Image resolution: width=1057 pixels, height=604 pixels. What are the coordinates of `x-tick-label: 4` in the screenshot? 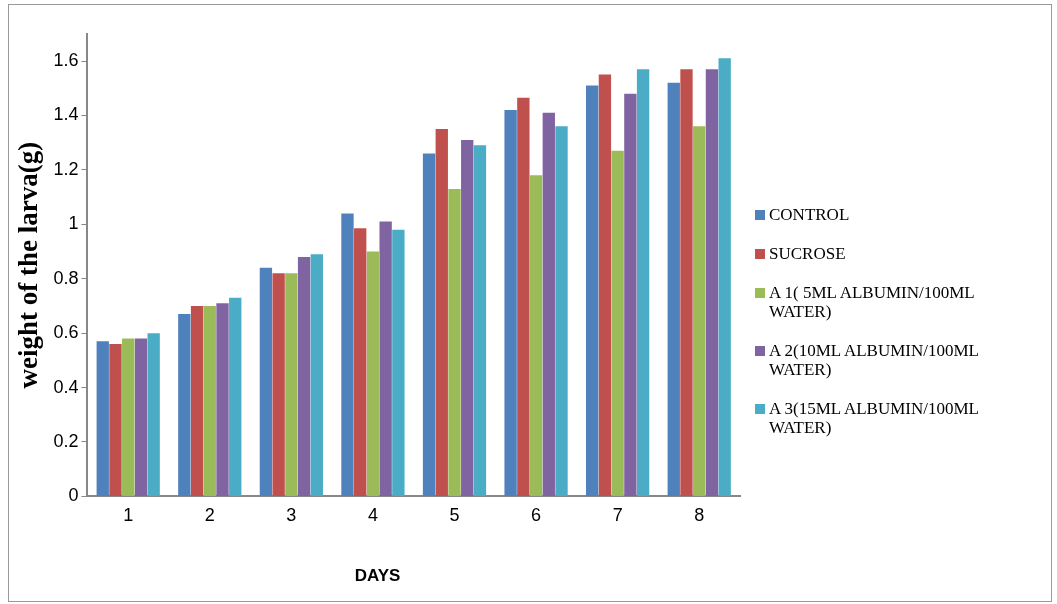 It's located at (372, 515).